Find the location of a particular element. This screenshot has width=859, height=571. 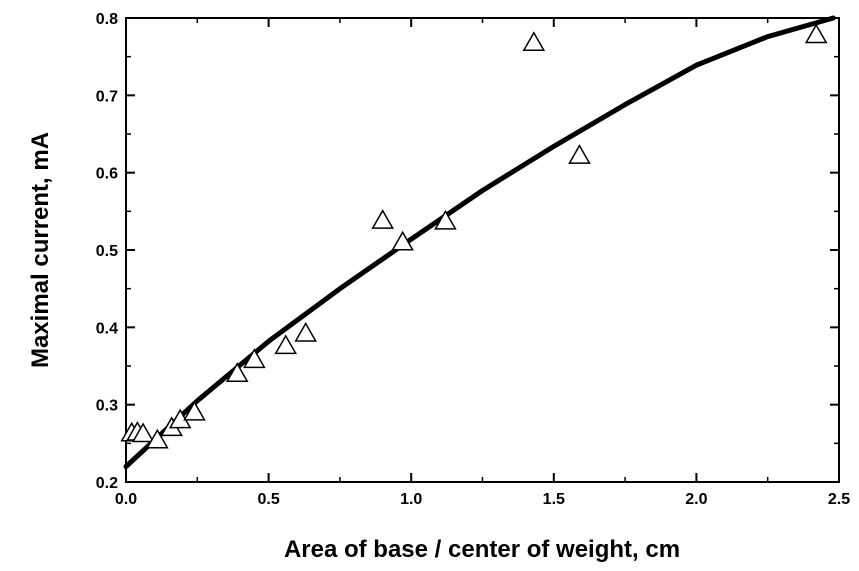

y-tick-label: 0.5 is located at coordinates (107, 251).